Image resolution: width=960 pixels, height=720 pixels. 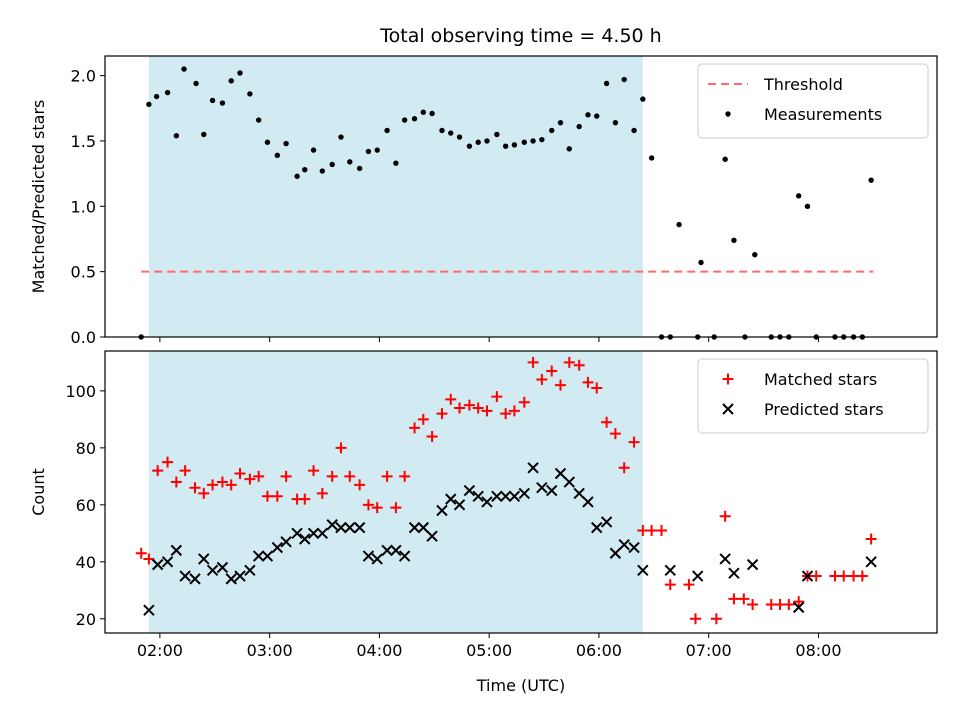 I want to click on legend: Threshold Measurements, so click(x=813, y=101).